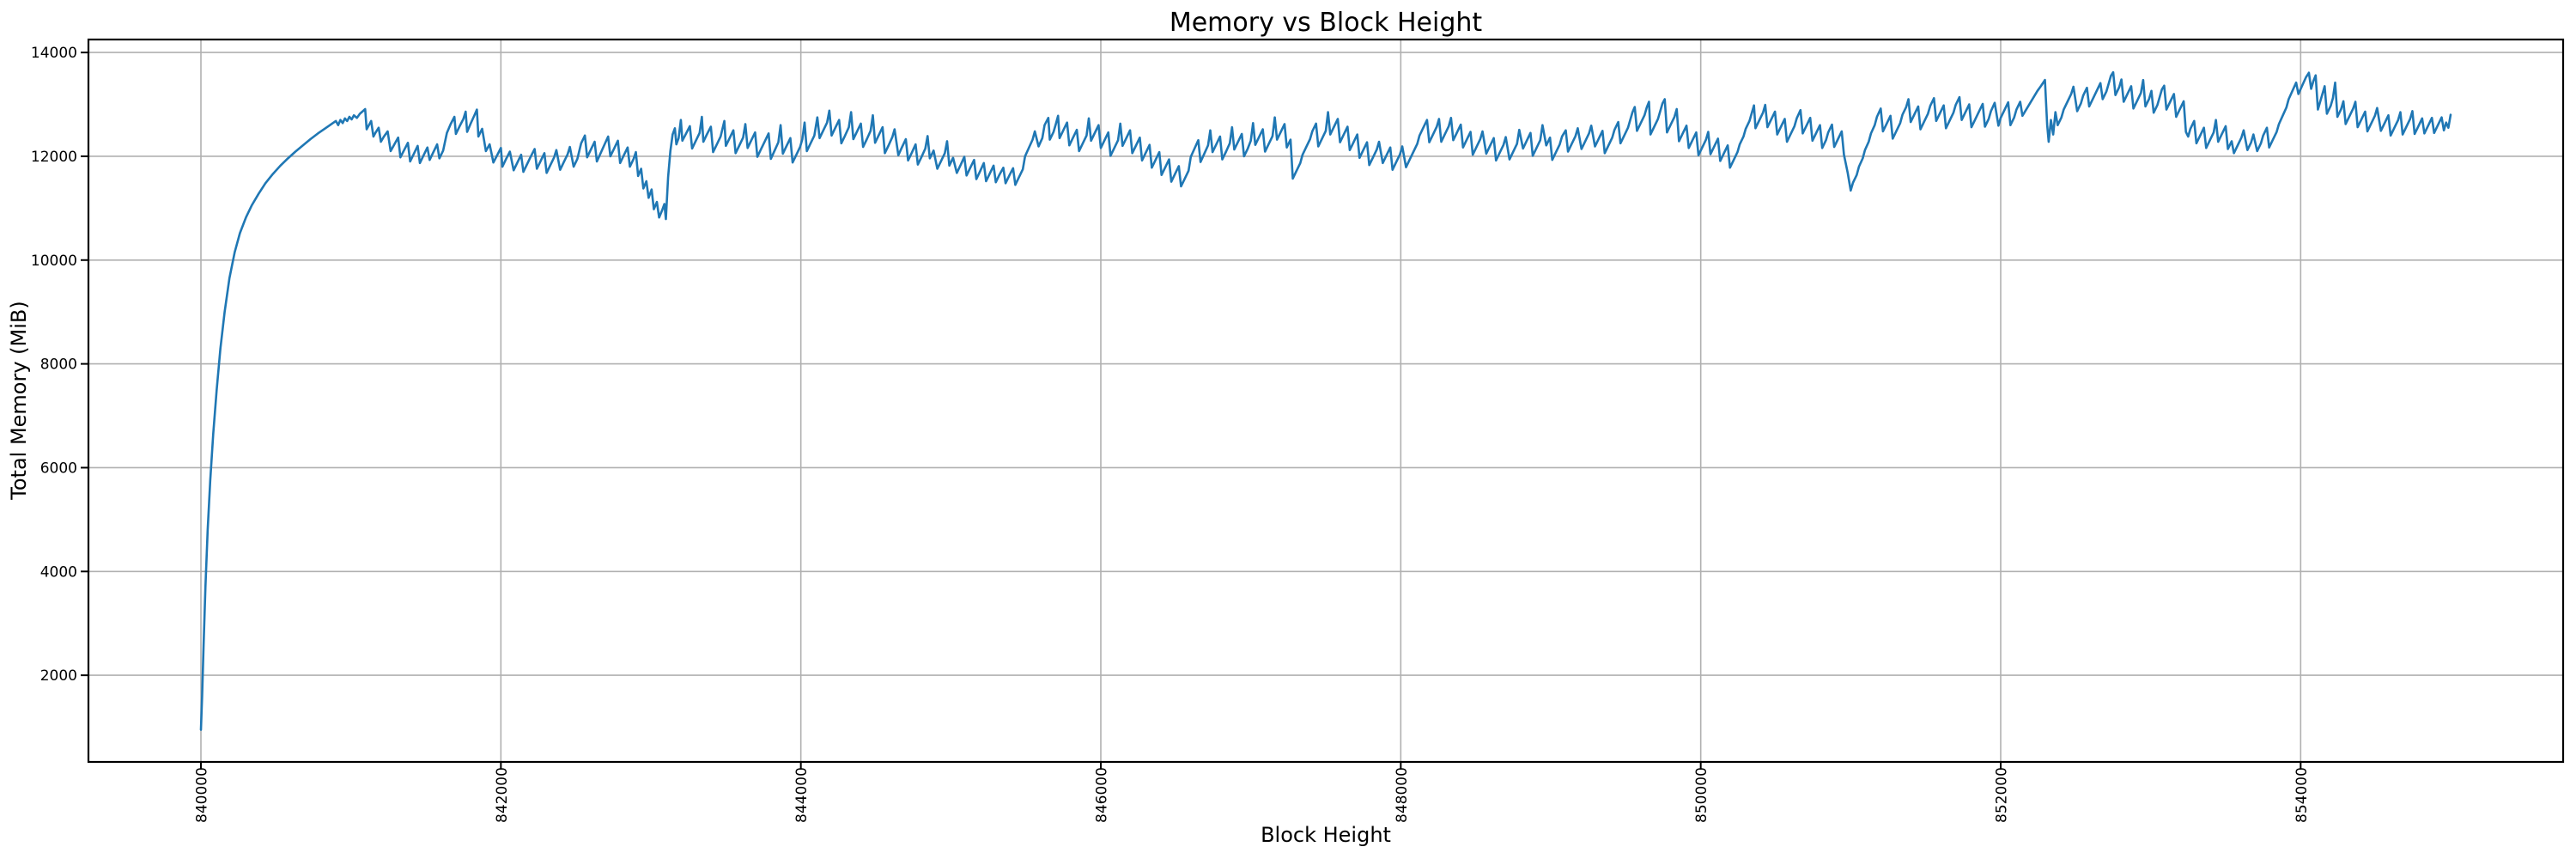 Image resolution: width=2576 pixels, height=859 pixels. I want to click on y-tick-label: 6000, so click(59, 468).